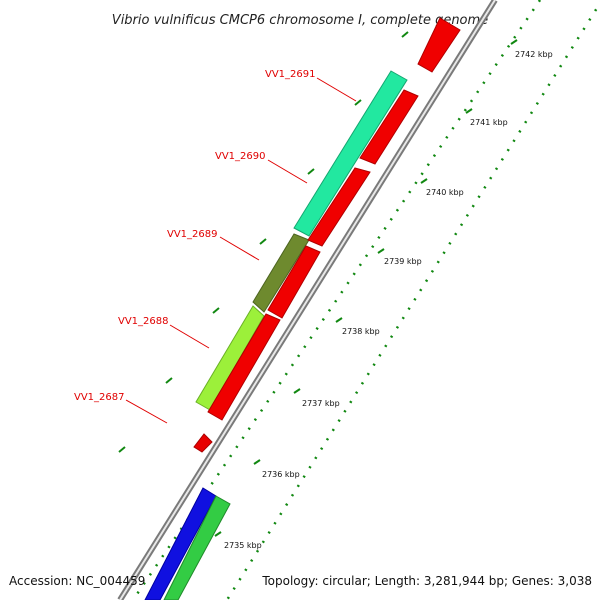  I want to click on tick-label: 2735 kbp, so click(243, 545).